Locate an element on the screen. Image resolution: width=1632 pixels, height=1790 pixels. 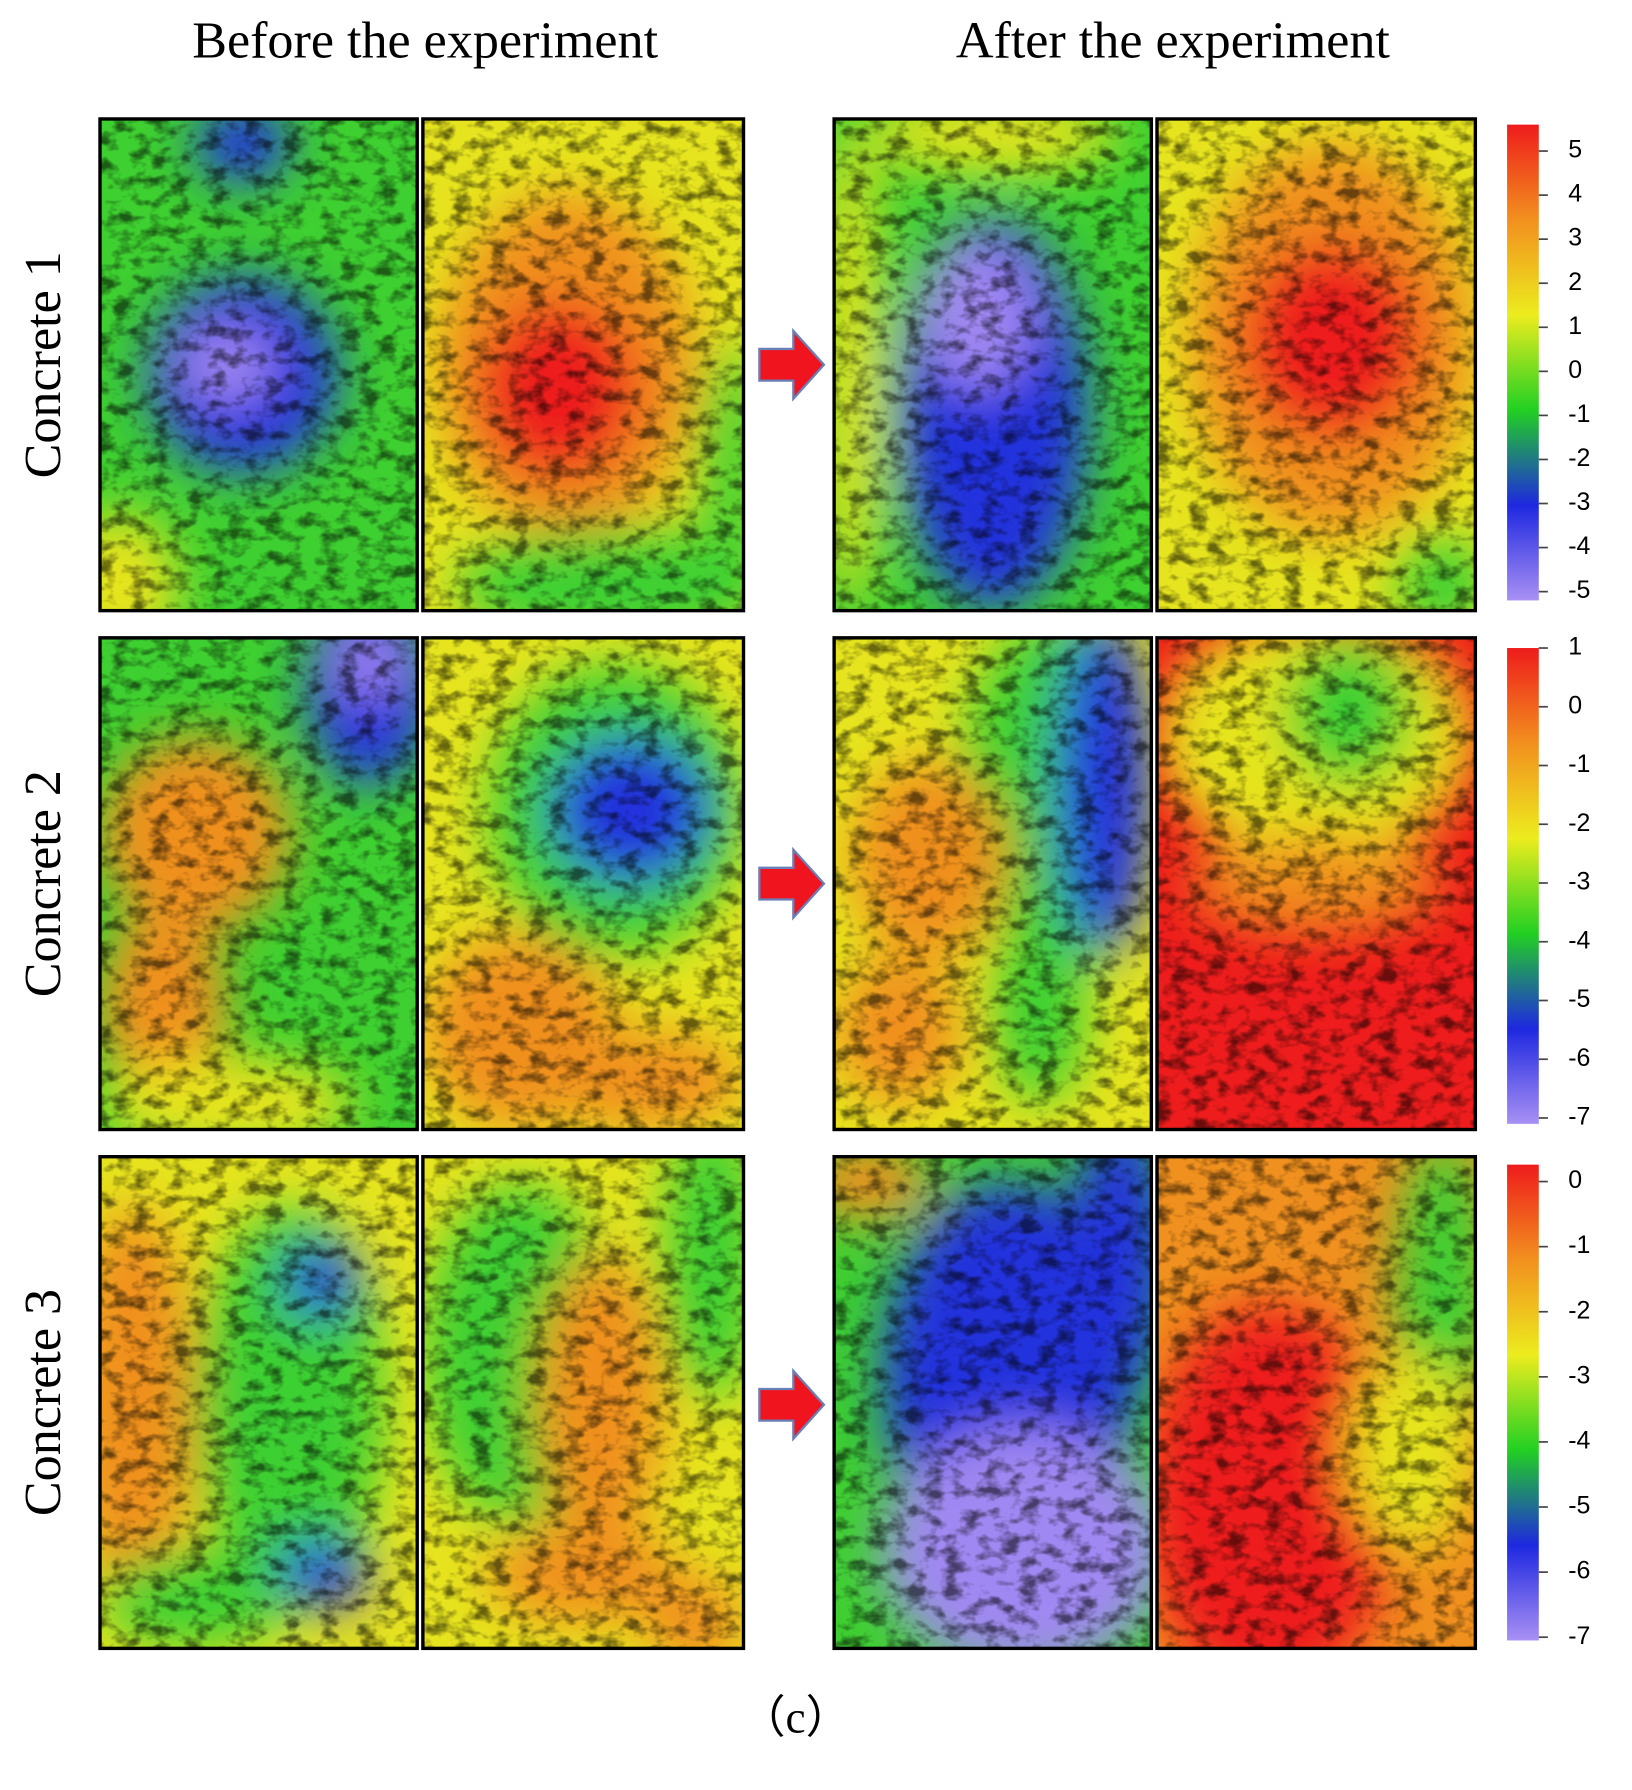
arrows is located at coordinates (792, 884).